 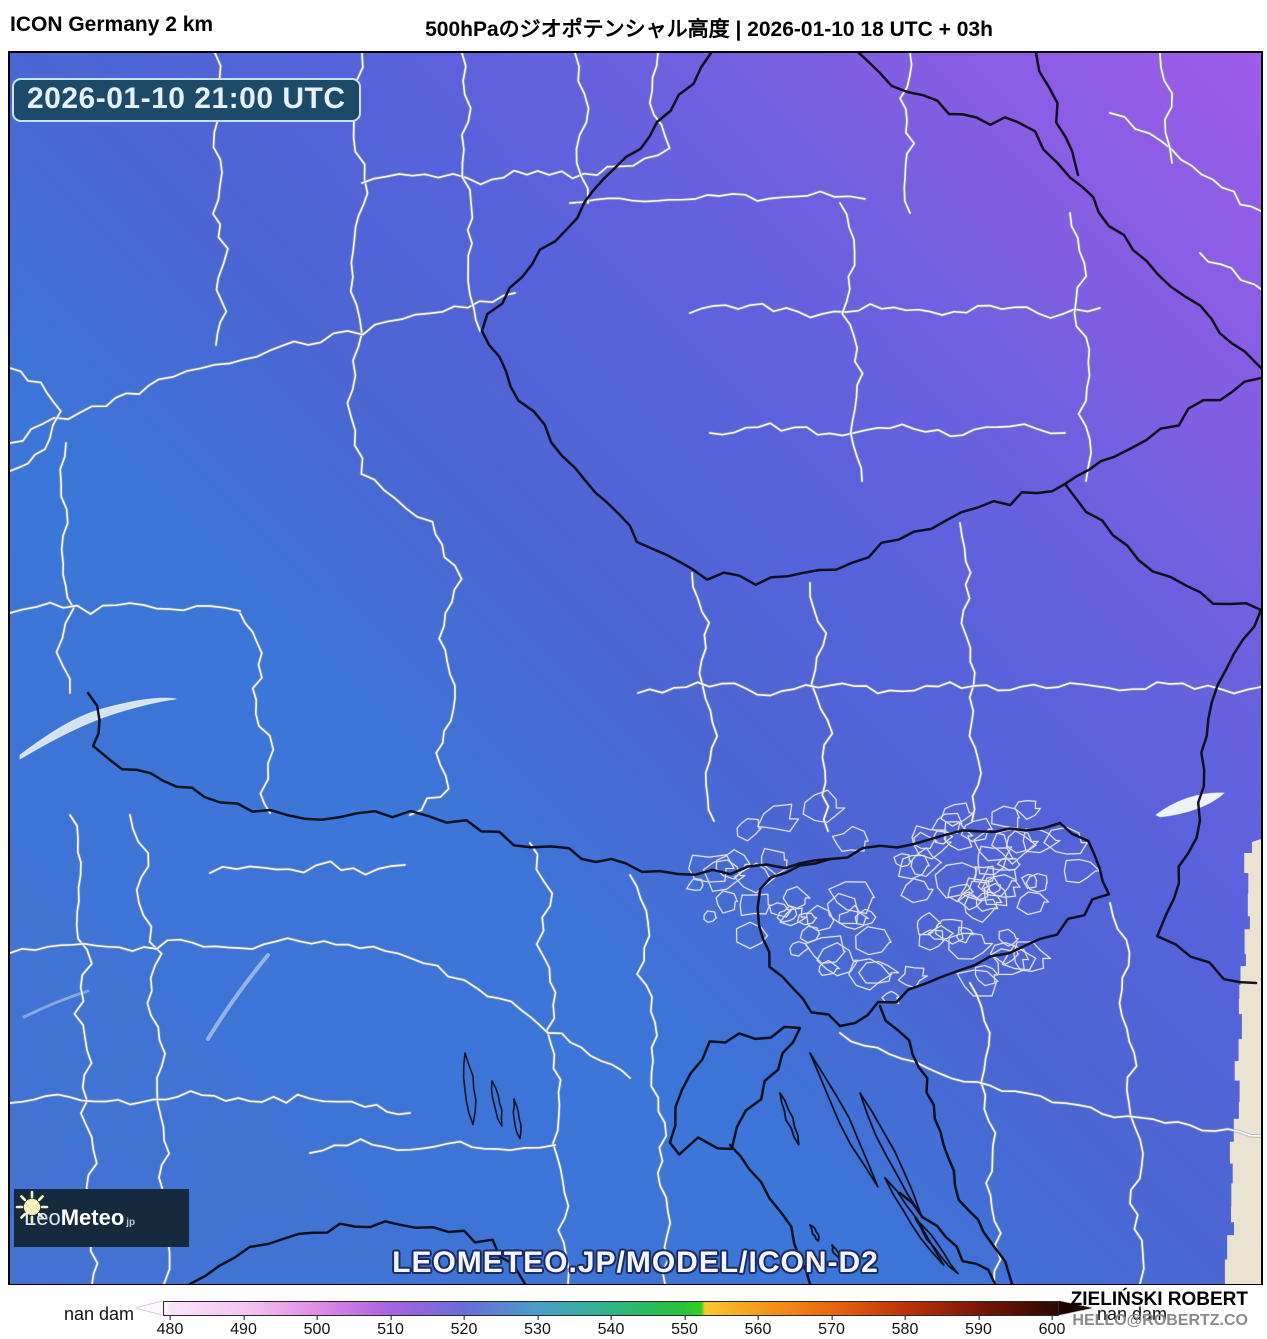 What do you see at coordinates (112, 24) in the screenshot?
I see `model-title: ICON Germany 2 km` at bounding box center [112, 24].